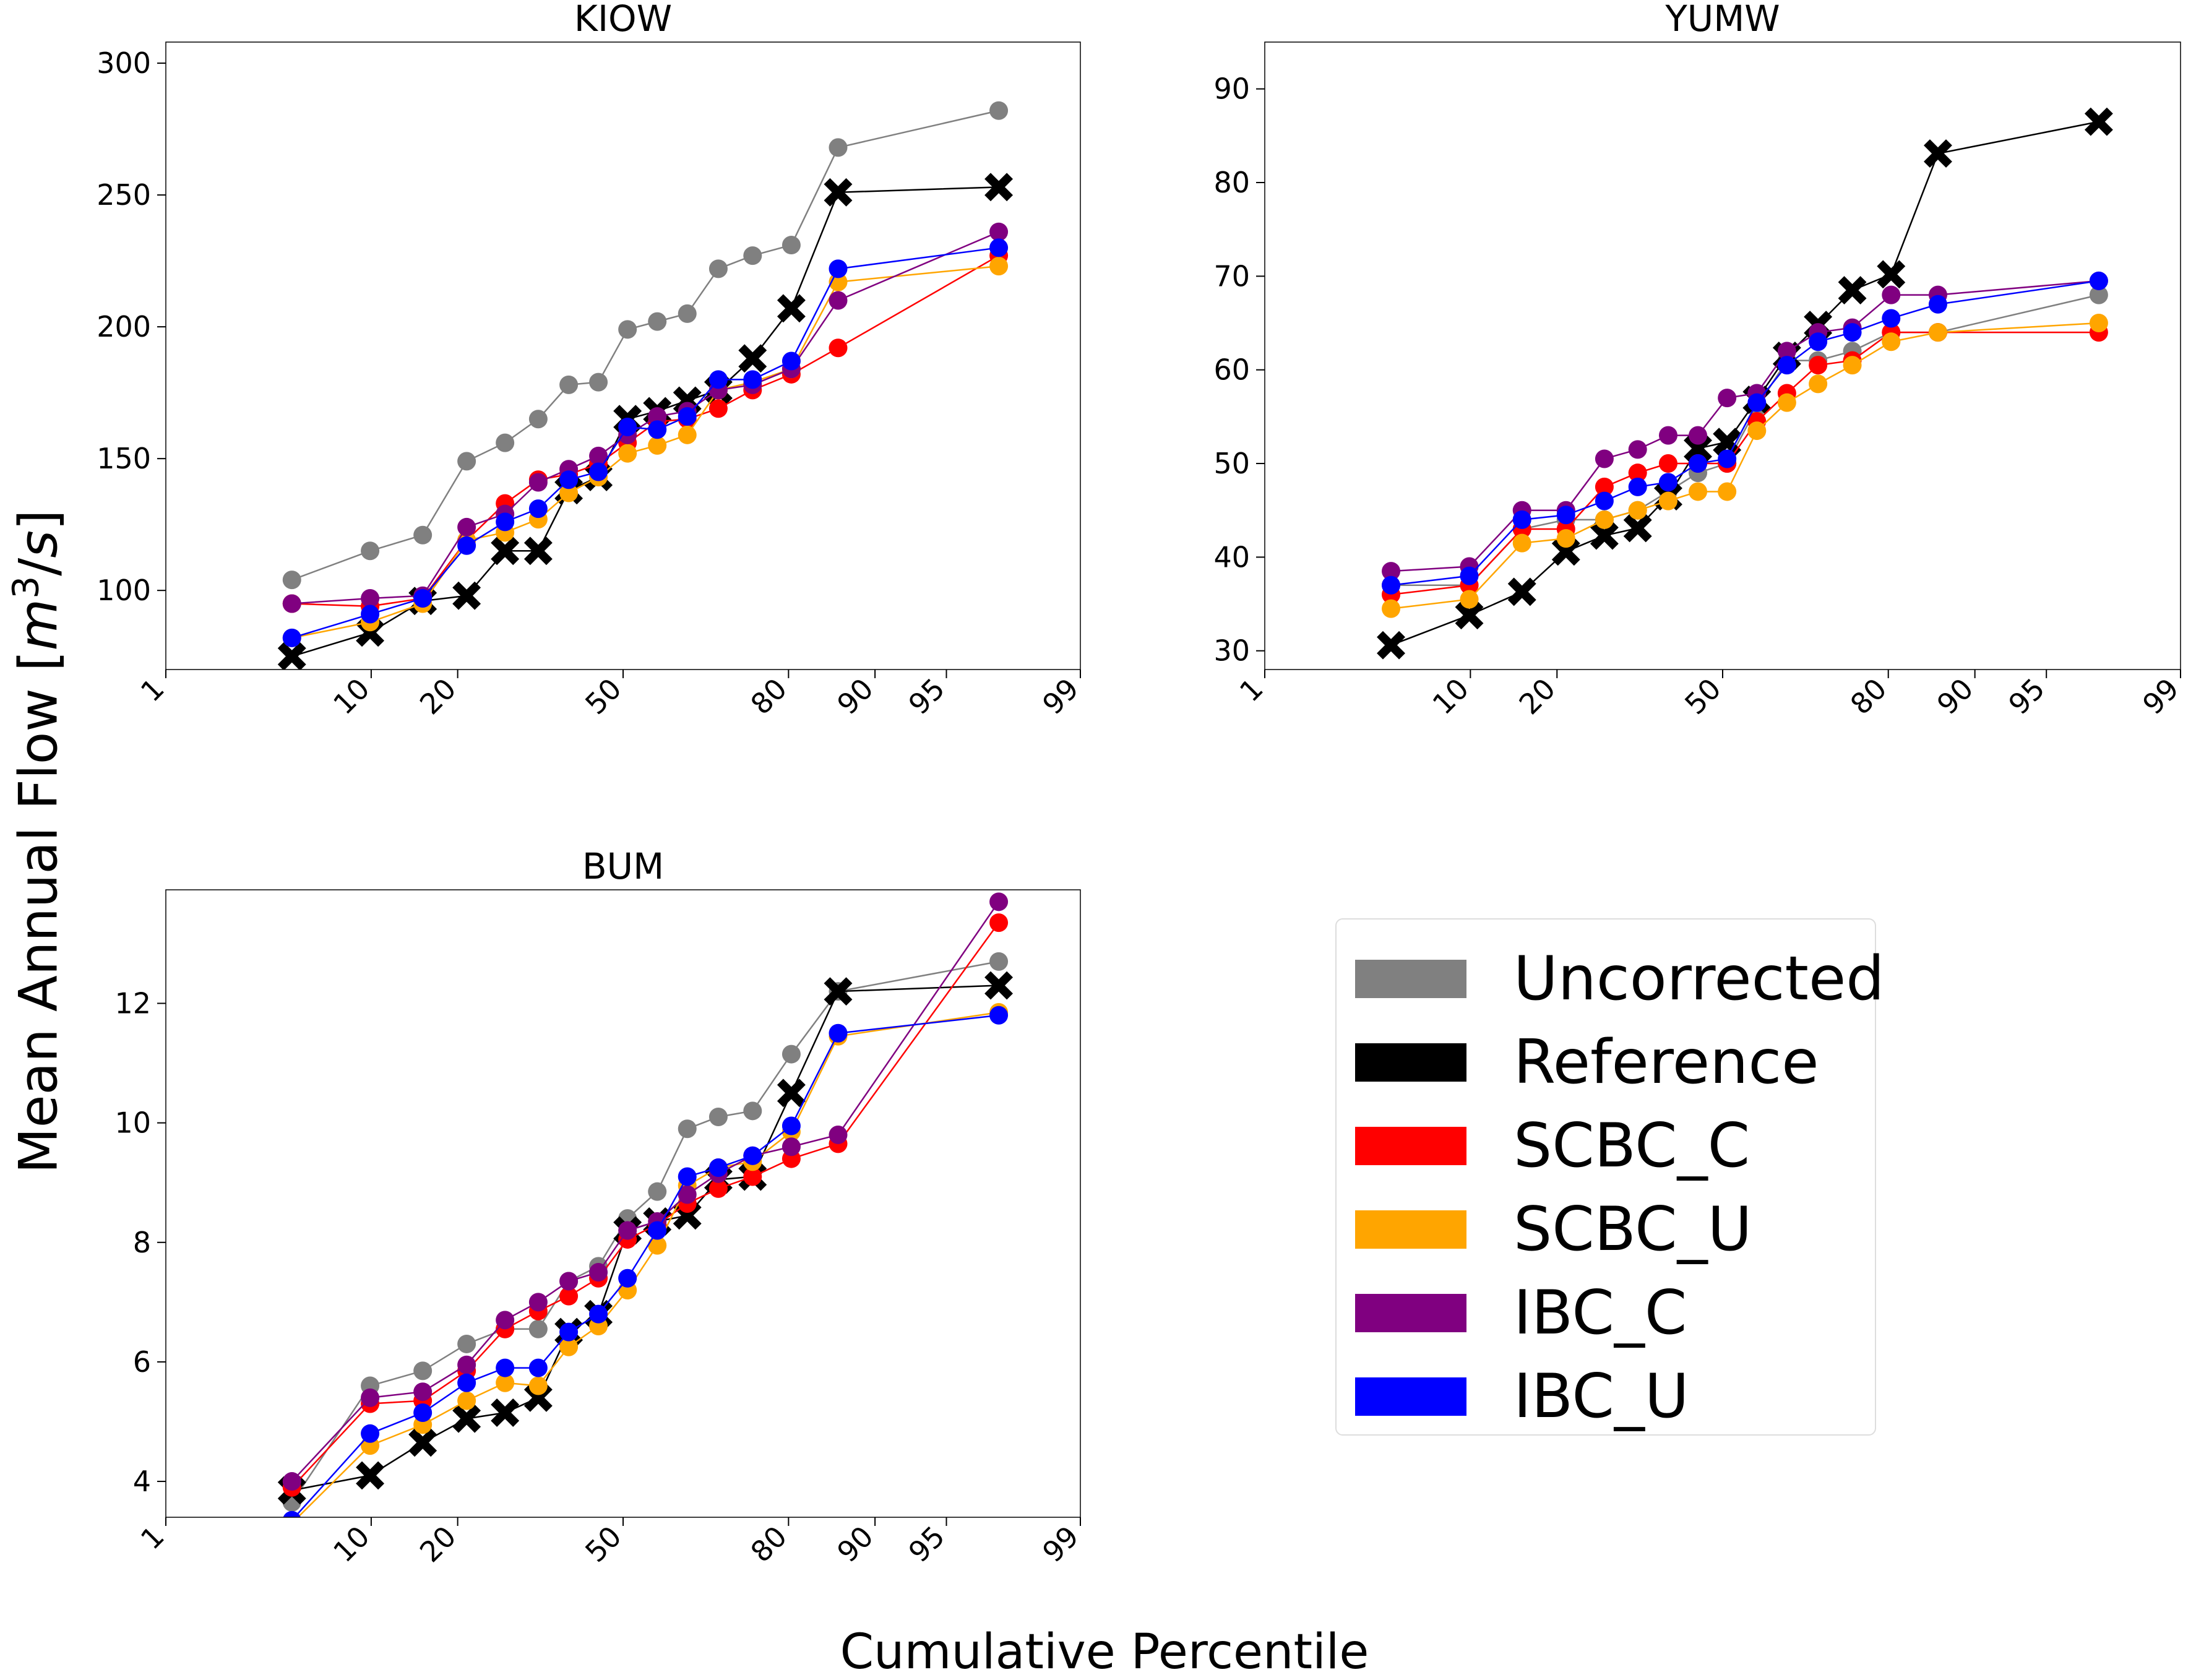  What do you see at coordinates (351, 697) in the screenshot?
I see `x-tick-label: 10` at bounding box center [351, 697].